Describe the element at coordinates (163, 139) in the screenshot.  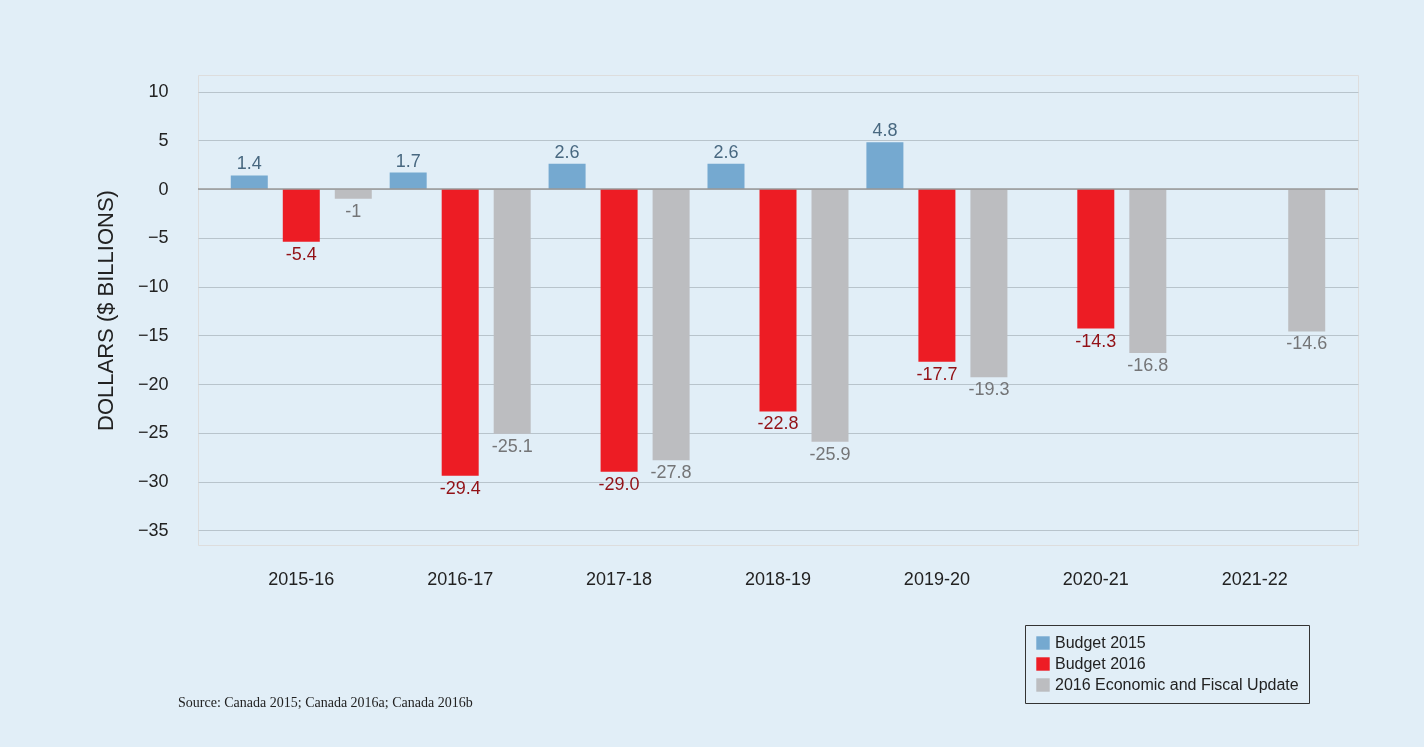
I see `y-tick-label: 5` at that location.